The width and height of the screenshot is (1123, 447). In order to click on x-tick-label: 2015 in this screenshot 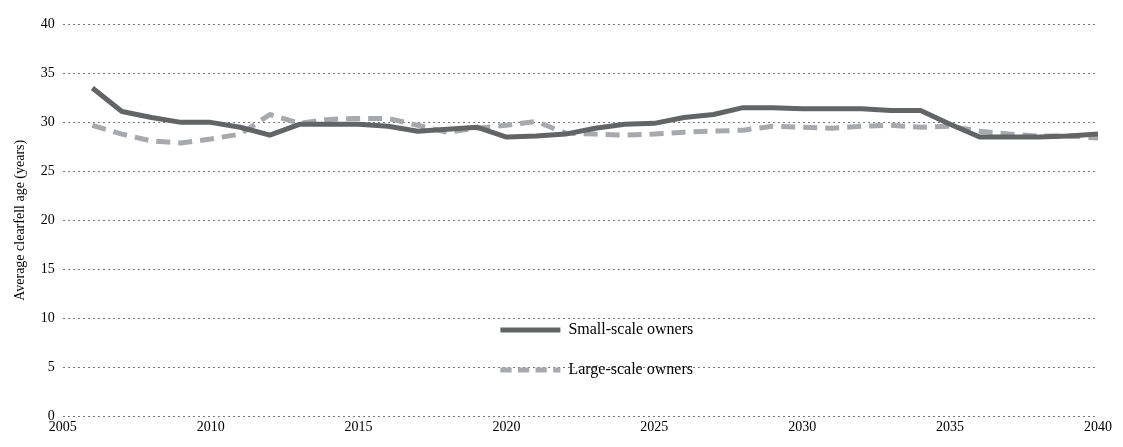, I will do `click(358, 427)`.